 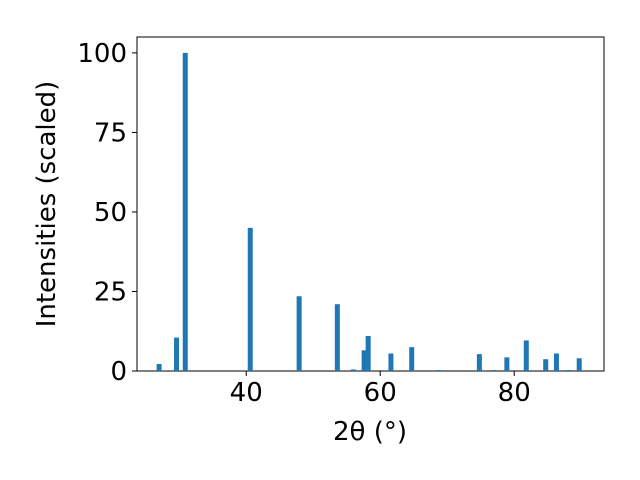 I want to click on x-tick-label: 60, so click(x=380, y=393).